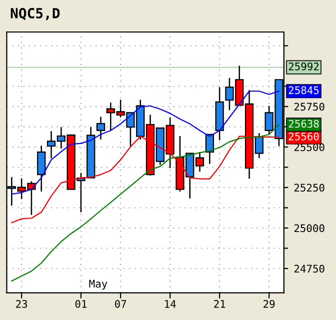 The width and height of the screenshot is (336, 320). I want to click on y-tick-label: 25000, so click(309, 228).